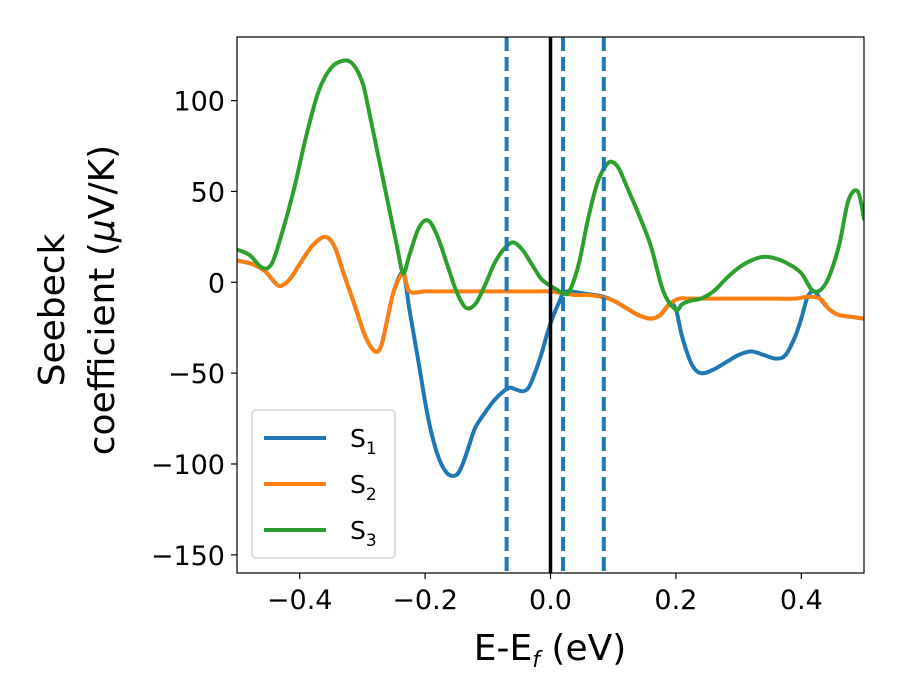 This screenshot has height=700, width=900. What do you see at coordinates (675, 600) in the screenshot?
I see `x-tick-label: 0.2` at bounding box center [675, 600].